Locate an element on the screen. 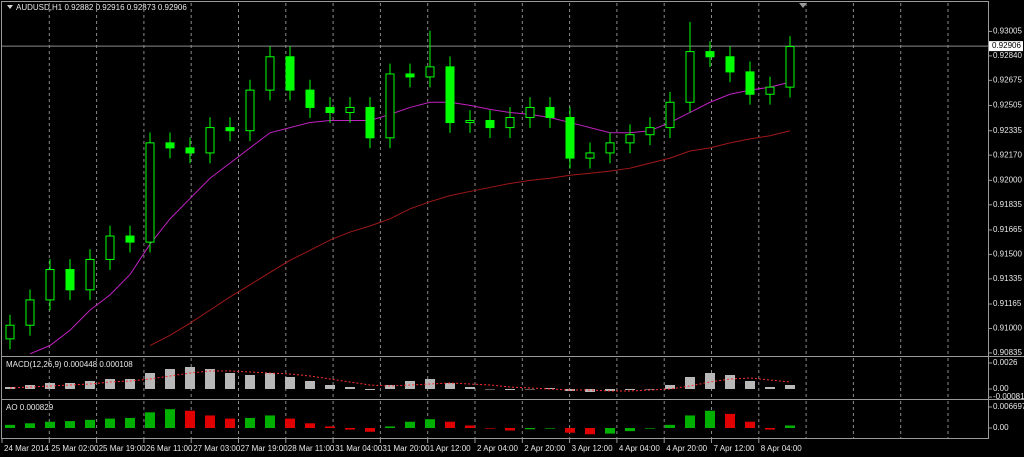 The width and height of the screenshot is (1024, 457). x-tick-label: 31 Mar 04:00 is located at coordinates (359, 448).